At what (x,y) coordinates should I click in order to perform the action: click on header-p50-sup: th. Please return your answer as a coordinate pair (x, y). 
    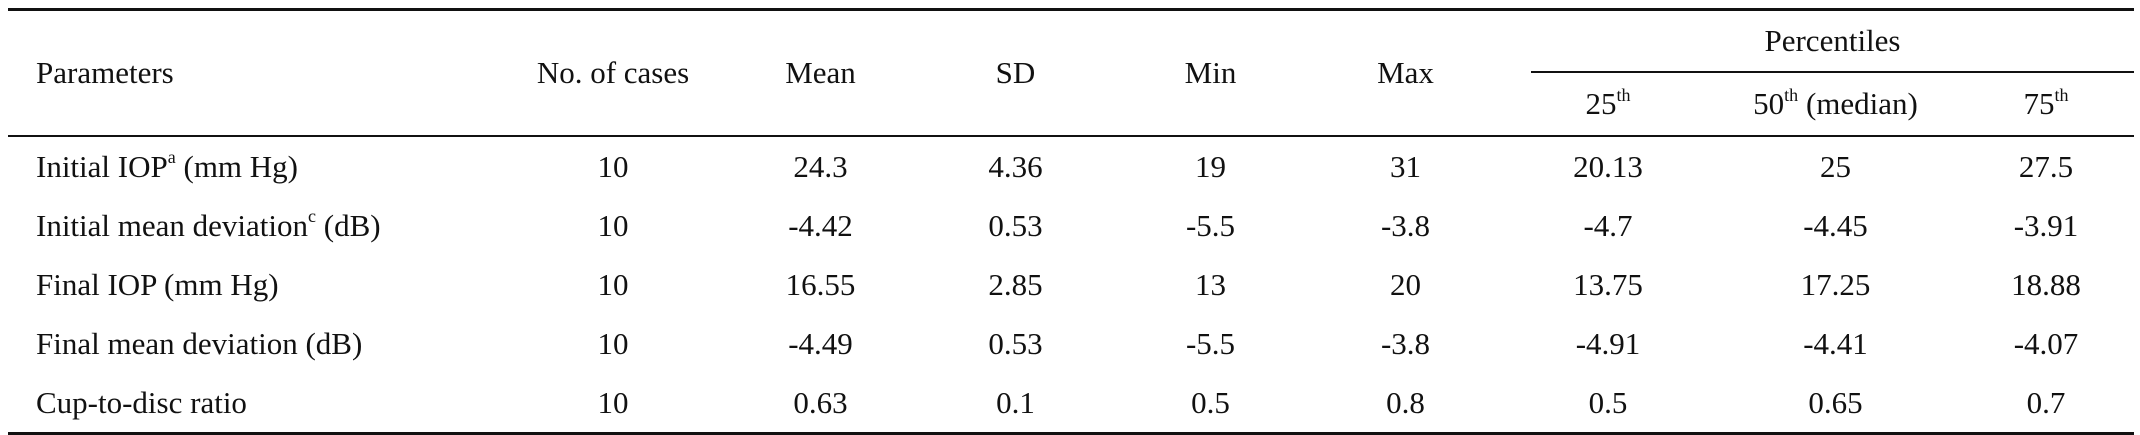
    Looking at the image, I should click on (1791, 94).